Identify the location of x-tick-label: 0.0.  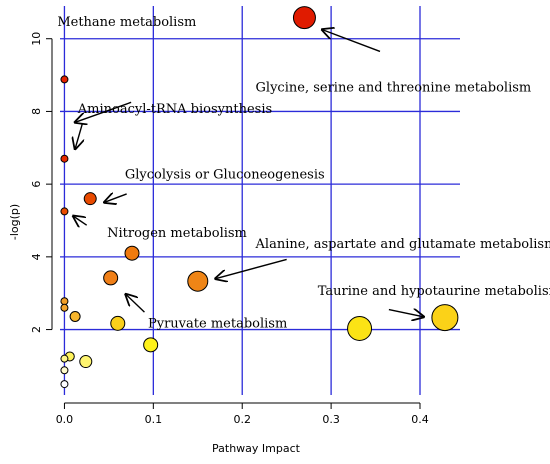
(65, 419).